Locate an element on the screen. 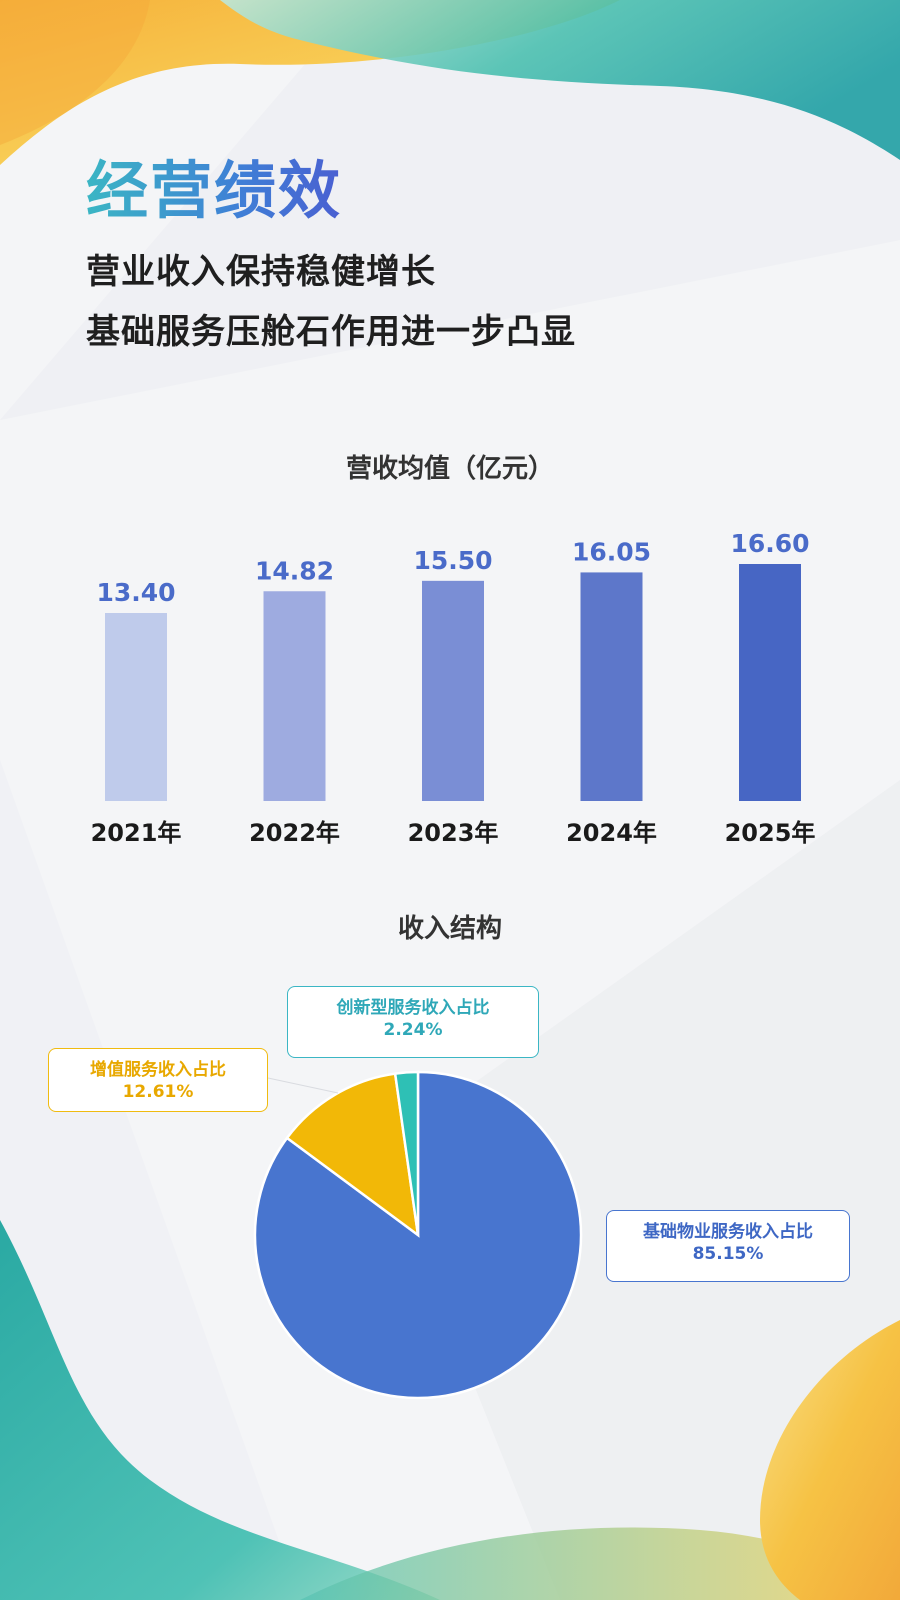 This screenshot has height=1600, width=900. x-tick-label: 2021年 is located at coordinates (136, 833).